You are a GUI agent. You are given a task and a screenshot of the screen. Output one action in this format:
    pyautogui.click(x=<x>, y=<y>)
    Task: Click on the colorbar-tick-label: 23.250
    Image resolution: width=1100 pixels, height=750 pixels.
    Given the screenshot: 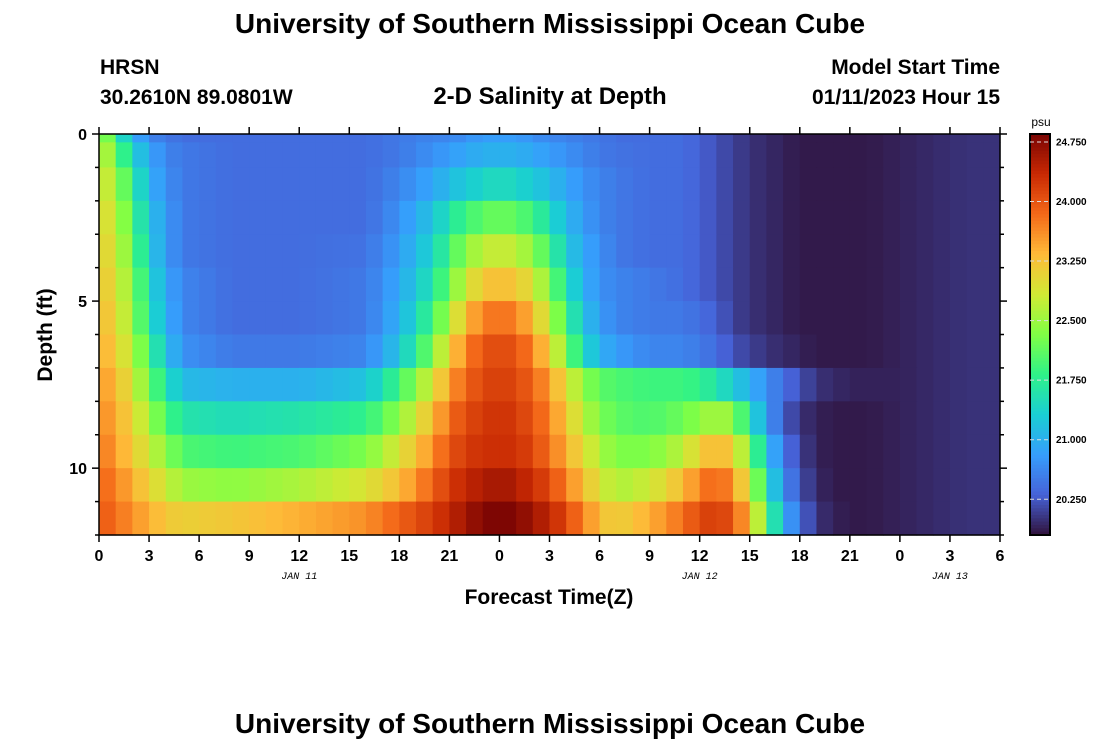 What is the action you would take?
    pyautogui.click(x=1071, y=262)
    